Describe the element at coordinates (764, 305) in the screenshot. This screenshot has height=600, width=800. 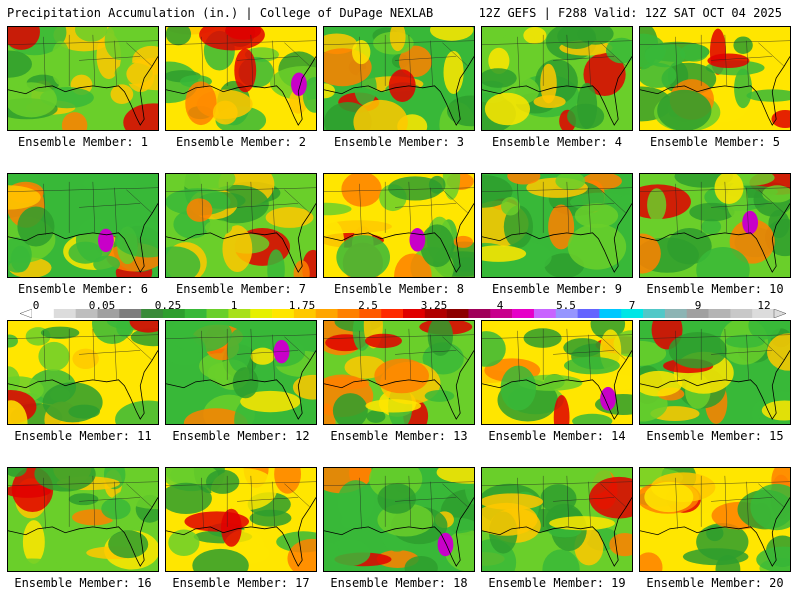
I see `scale-label: 12` at that location.